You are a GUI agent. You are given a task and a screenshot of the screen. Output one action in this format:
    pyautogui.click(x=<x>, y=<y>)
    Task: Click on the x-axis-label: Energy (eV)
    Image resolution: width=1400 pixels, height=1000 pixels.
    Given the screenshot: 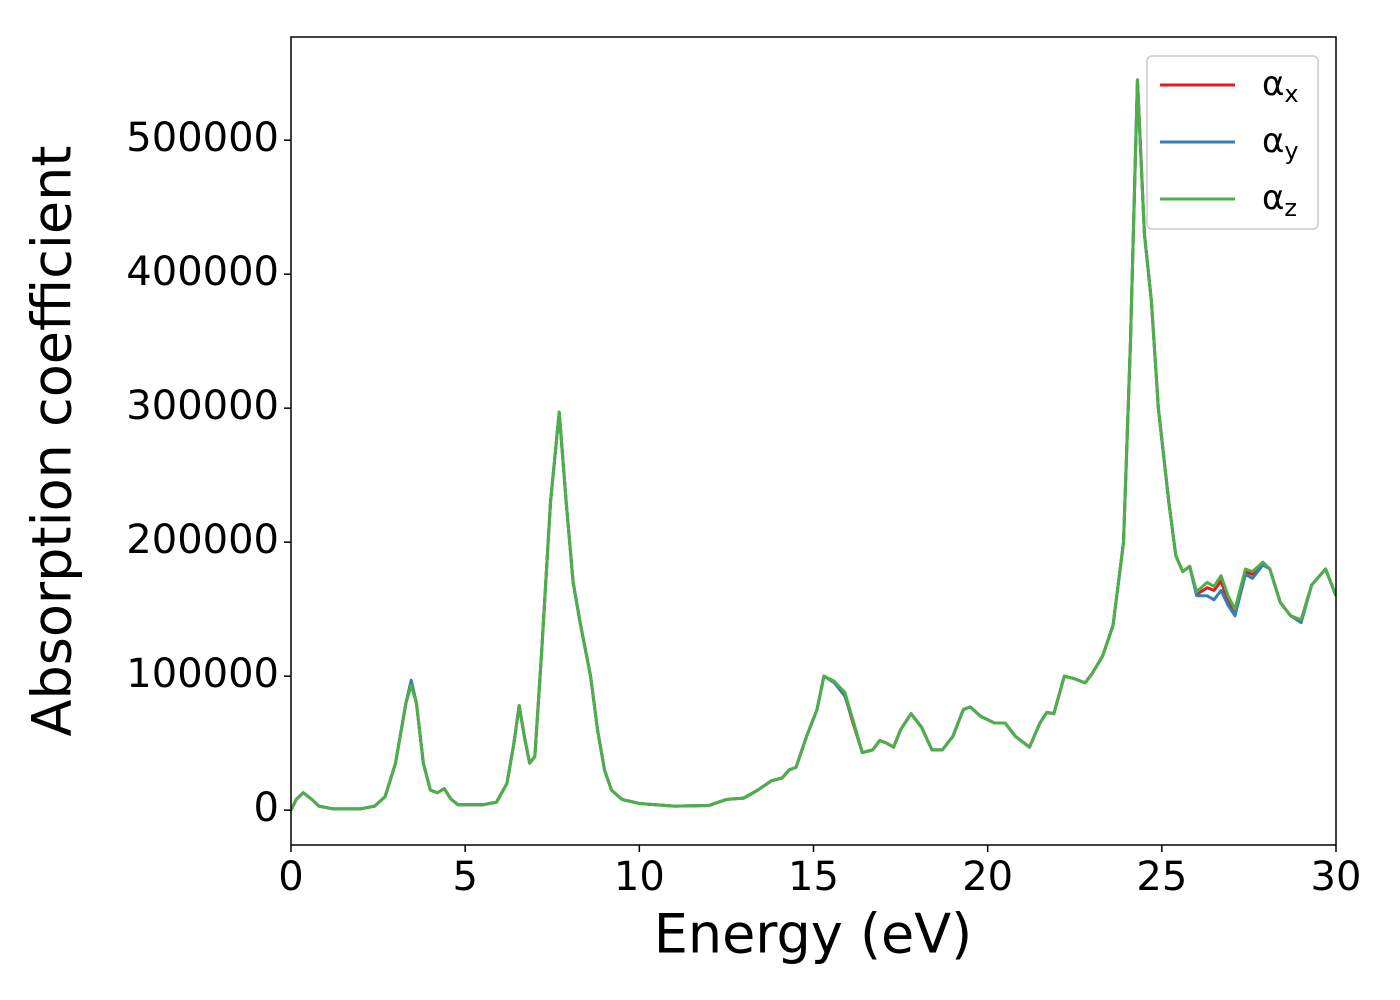 What is the action you would take?
    pyautogui.click(x=813, y=934)
    